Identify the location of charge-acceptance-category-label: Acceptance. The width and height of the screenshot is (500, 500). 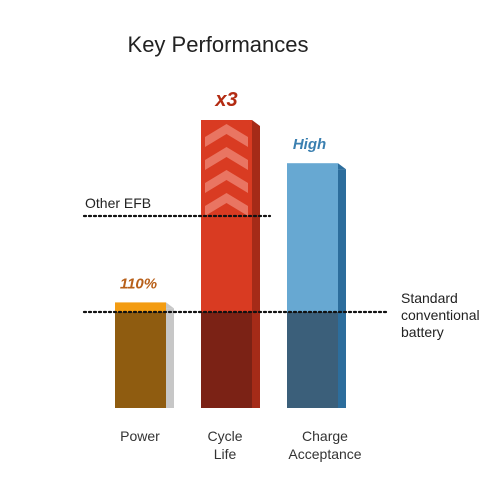
(324, 454).